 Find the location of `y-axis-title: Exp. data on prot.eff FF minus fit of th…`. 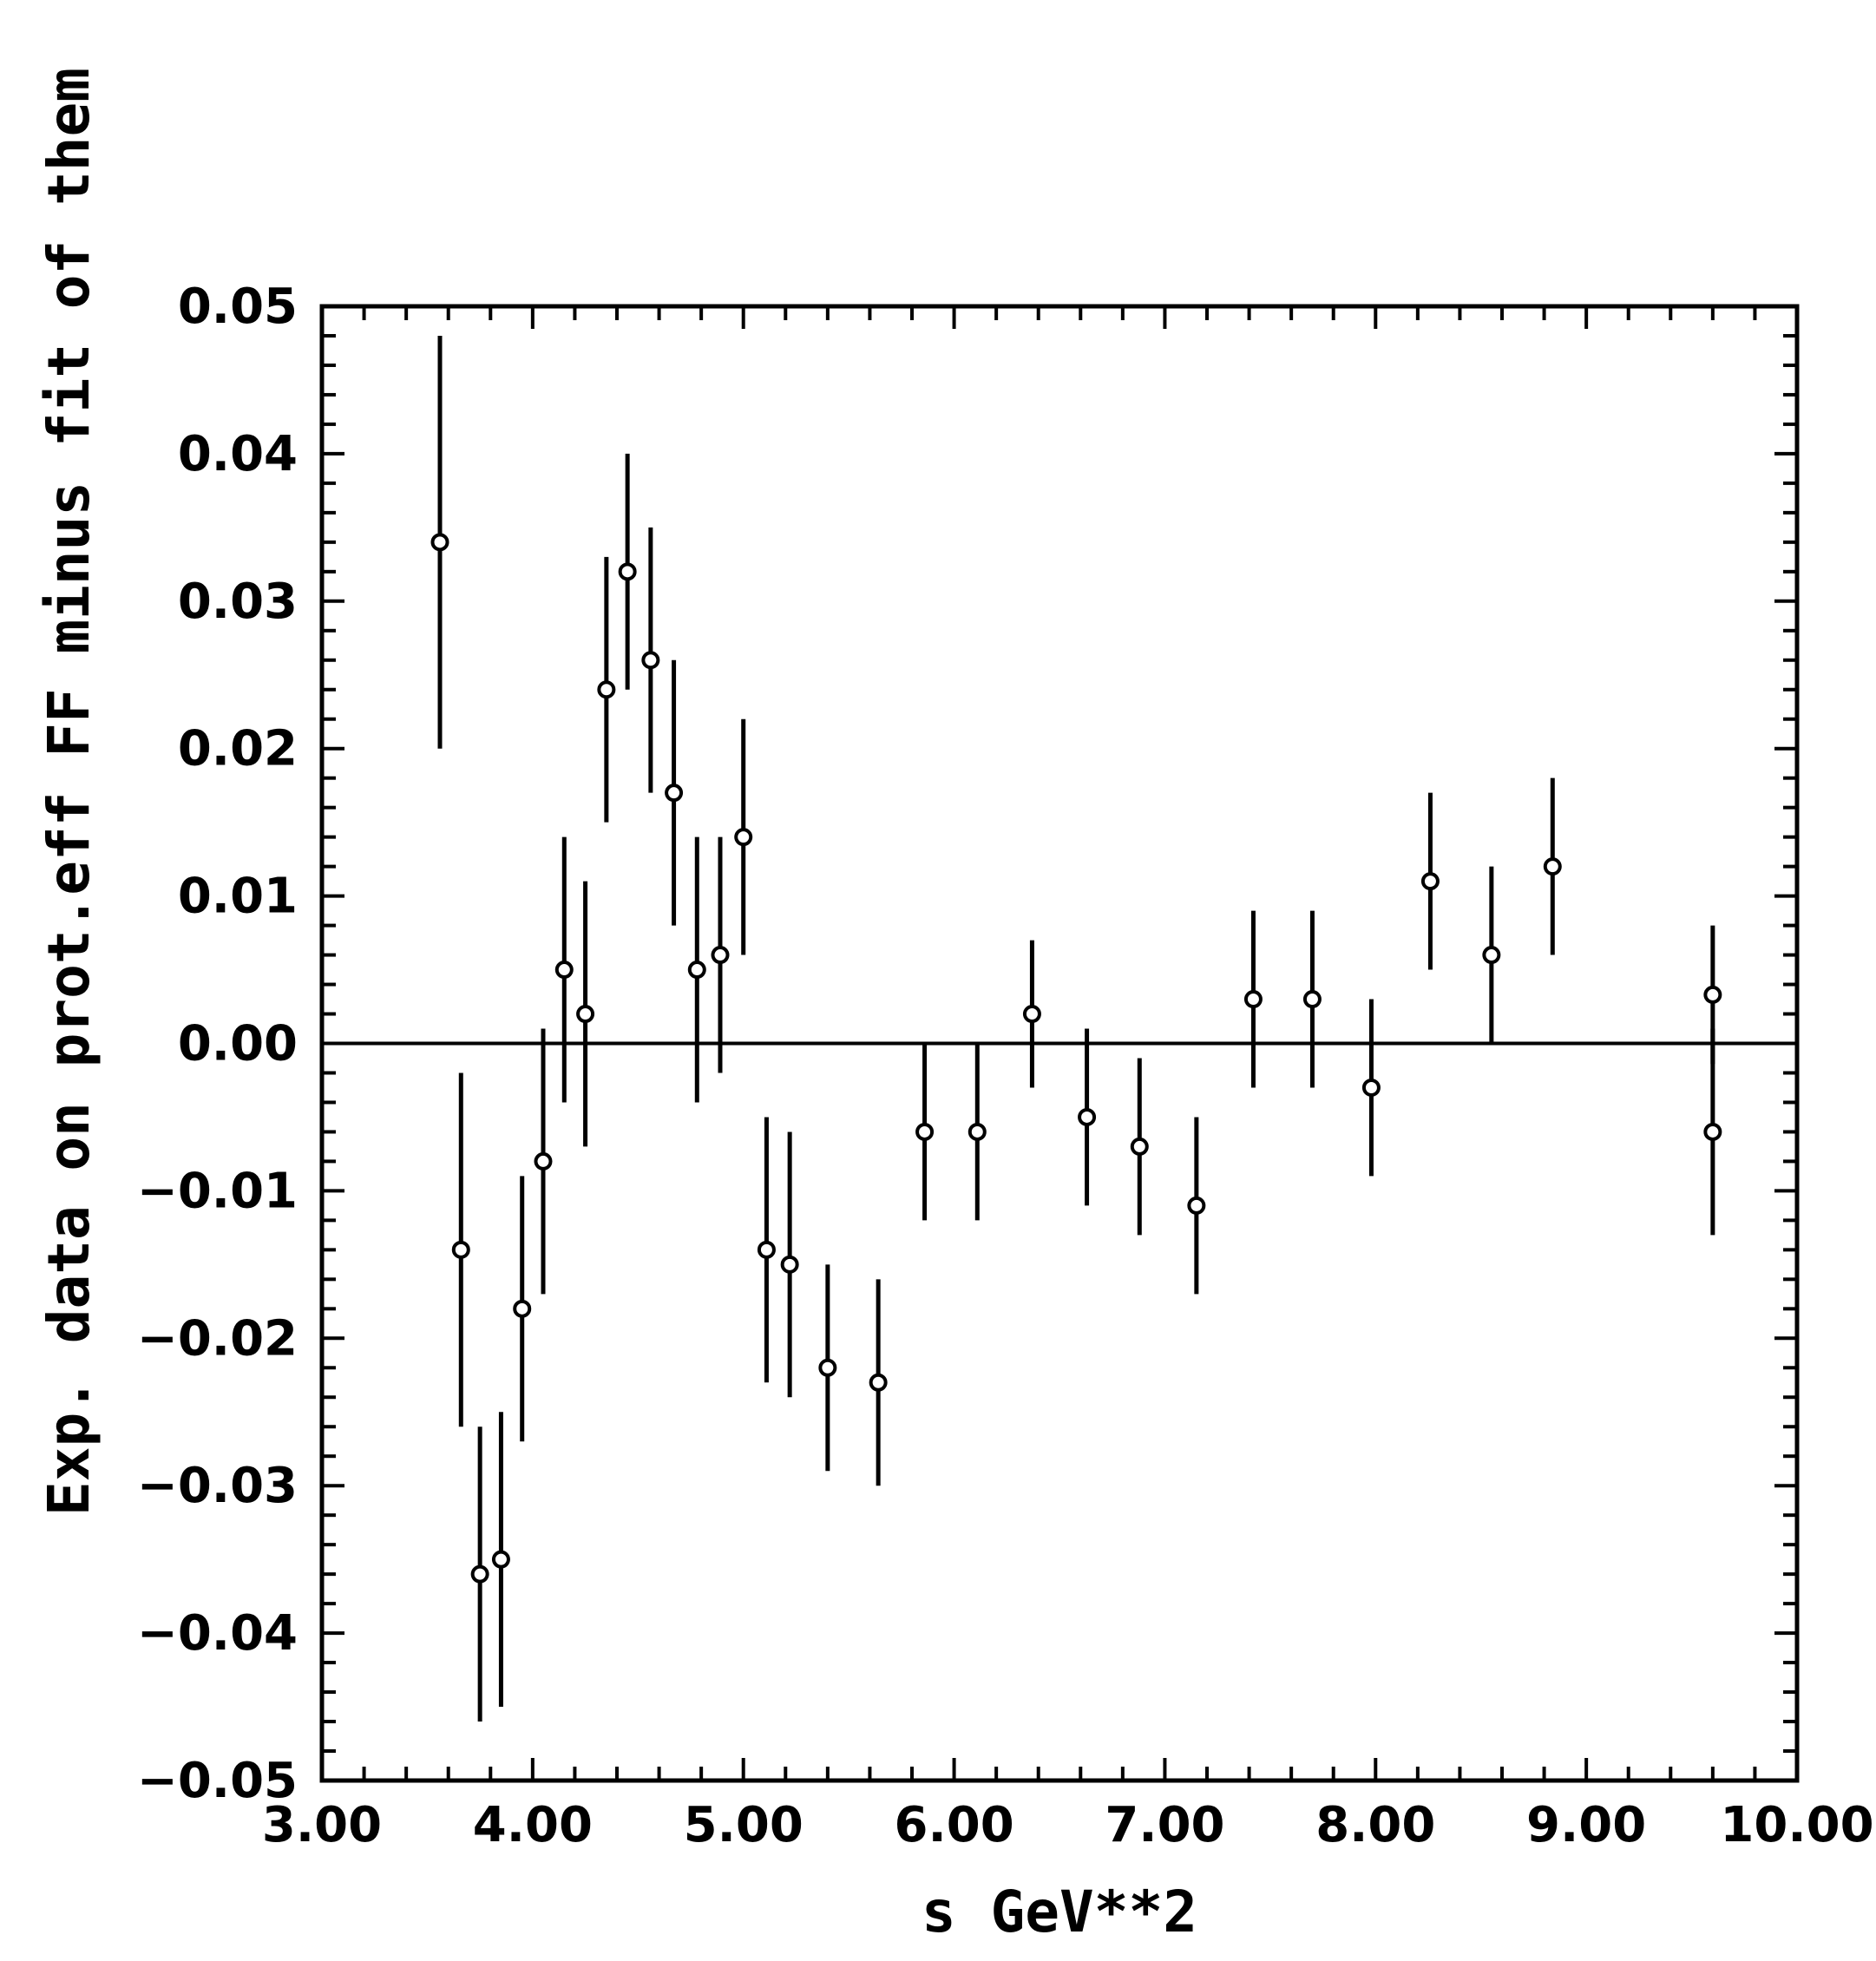

y-axis-title: Exp. data on prot.eff FF minus fit of th… is located at coordinates (69, 792).